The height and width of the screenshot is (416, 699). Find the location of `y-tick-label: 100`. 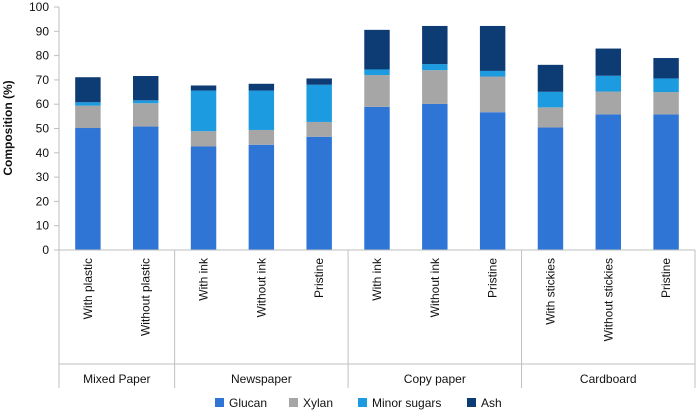

y-tick-label: 100 is located at coordinates (39, 7).